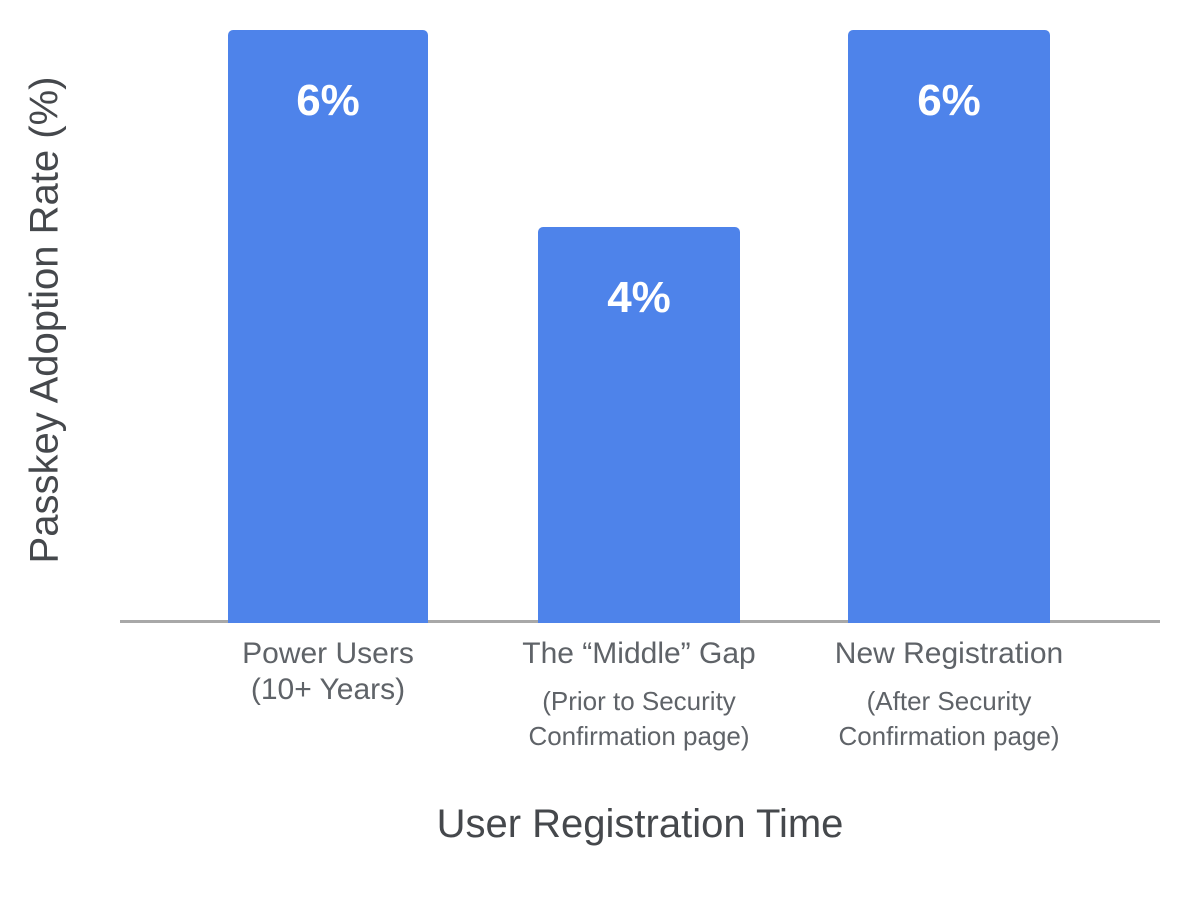 This screenshot has height=900, width=1198. Describe the element at coordinates (328, 689) in the screenshot. I see `category-sublabel: (10+ Years)` at that location.